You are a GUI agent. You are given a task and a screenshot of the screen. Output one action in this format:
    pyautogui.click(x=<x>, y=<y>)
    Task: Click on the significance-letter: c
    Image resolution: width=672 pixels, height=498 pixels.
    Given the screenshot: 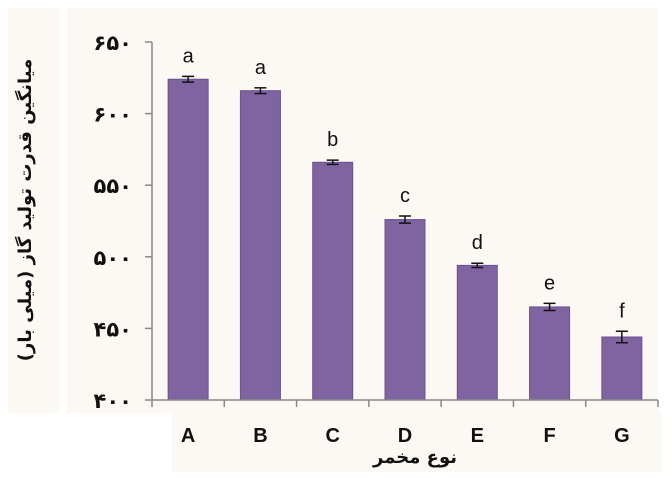 What is the action you would take?
    pyautogui.click(x=405, y=196)
    